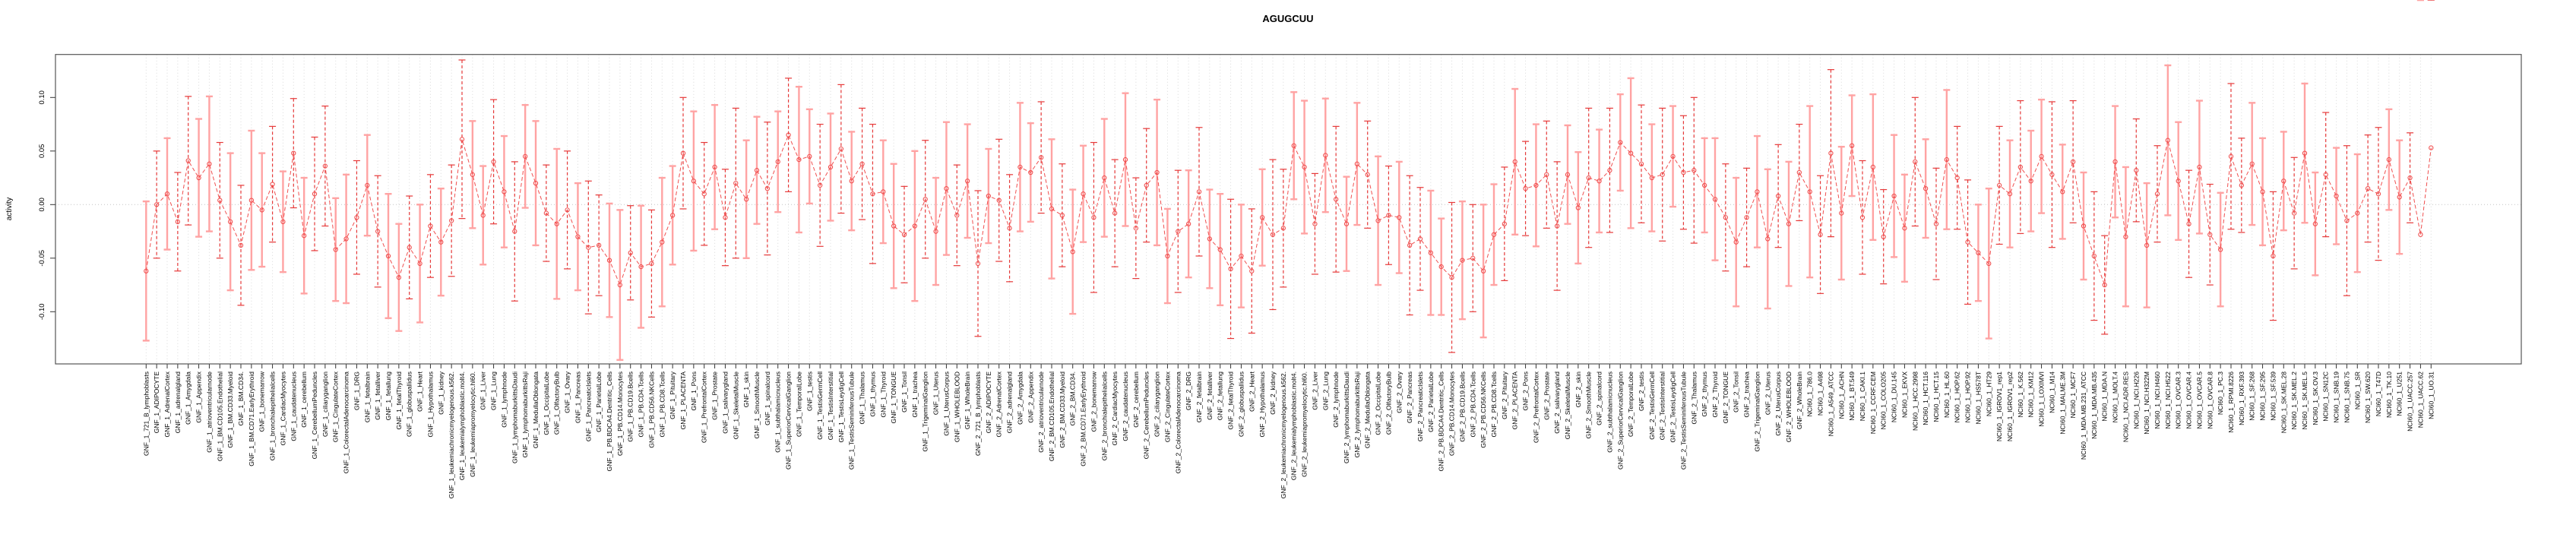 This screenshot has height=547, width=2576. Describe the element at coordinates (2231, 402) in the screenshot. I see `x-tick-label: NCI60_1_RPMI.8226` at that location.